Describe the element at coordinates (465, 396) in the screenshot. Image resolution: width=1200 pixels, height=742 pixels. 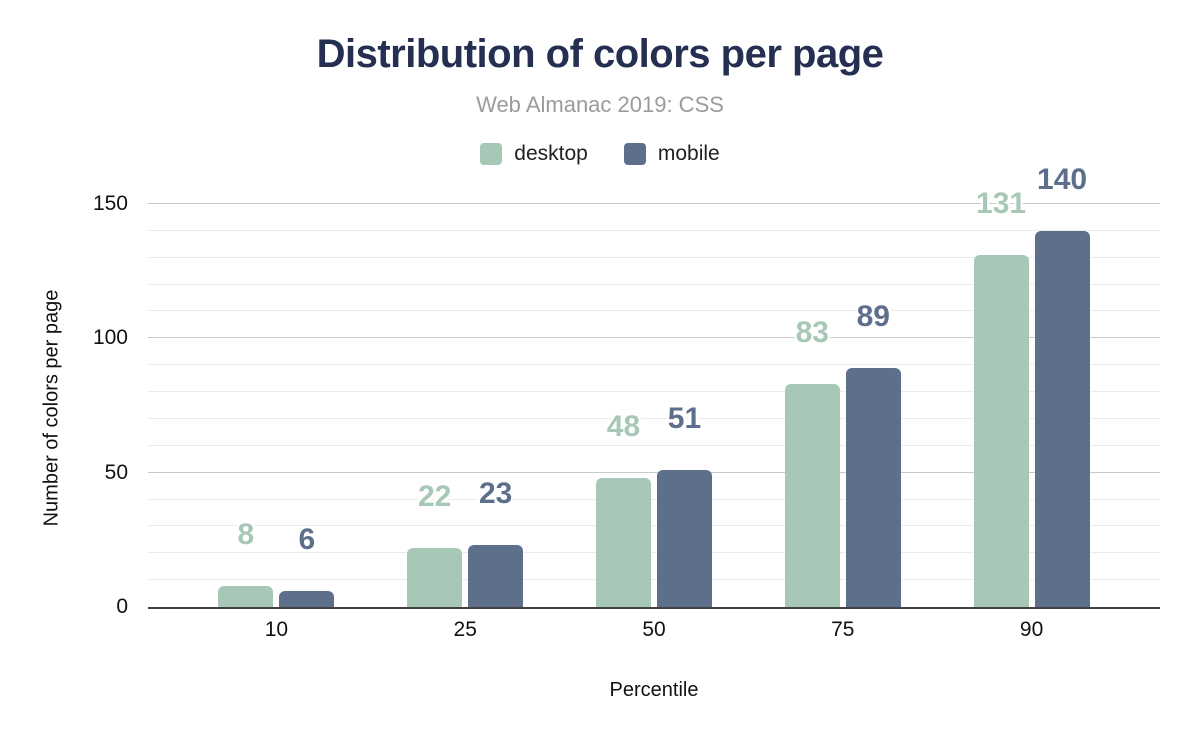
I see `bar-group-25: 22 23` at that location.